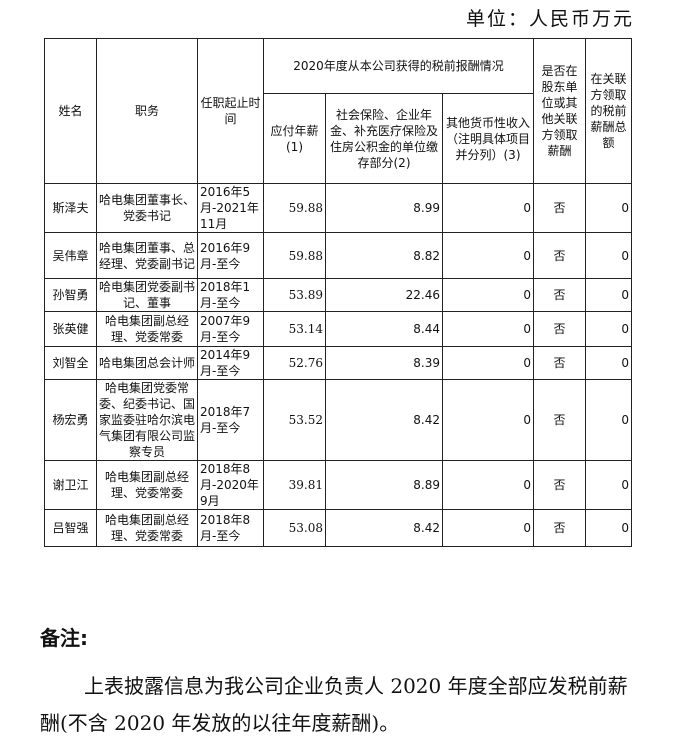  What do you see at coordinates (70, 208) in the screenshot?
I see `cell-name: 斯泽夫` at bounding box center [70, 208].